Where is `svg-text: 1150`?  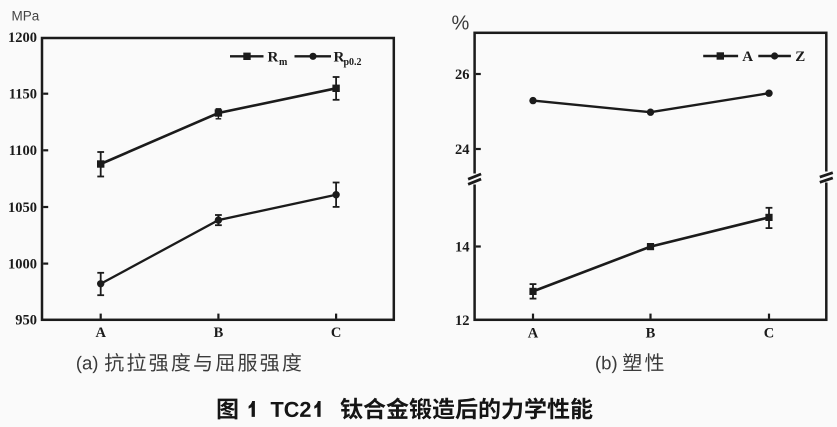 svg-text: 1150 is located at coordinates (23, 95).